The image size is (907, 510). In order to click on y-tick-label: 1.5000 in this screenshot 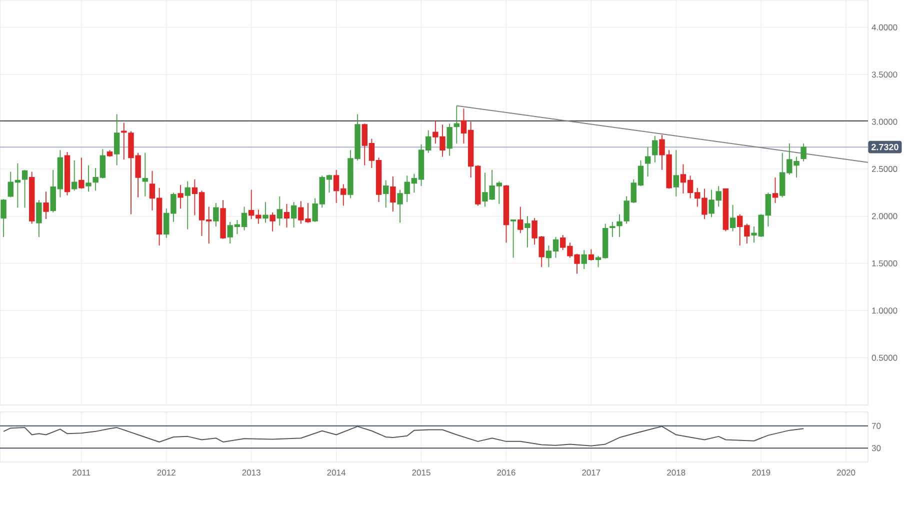, I will do `click(885, 263)`.